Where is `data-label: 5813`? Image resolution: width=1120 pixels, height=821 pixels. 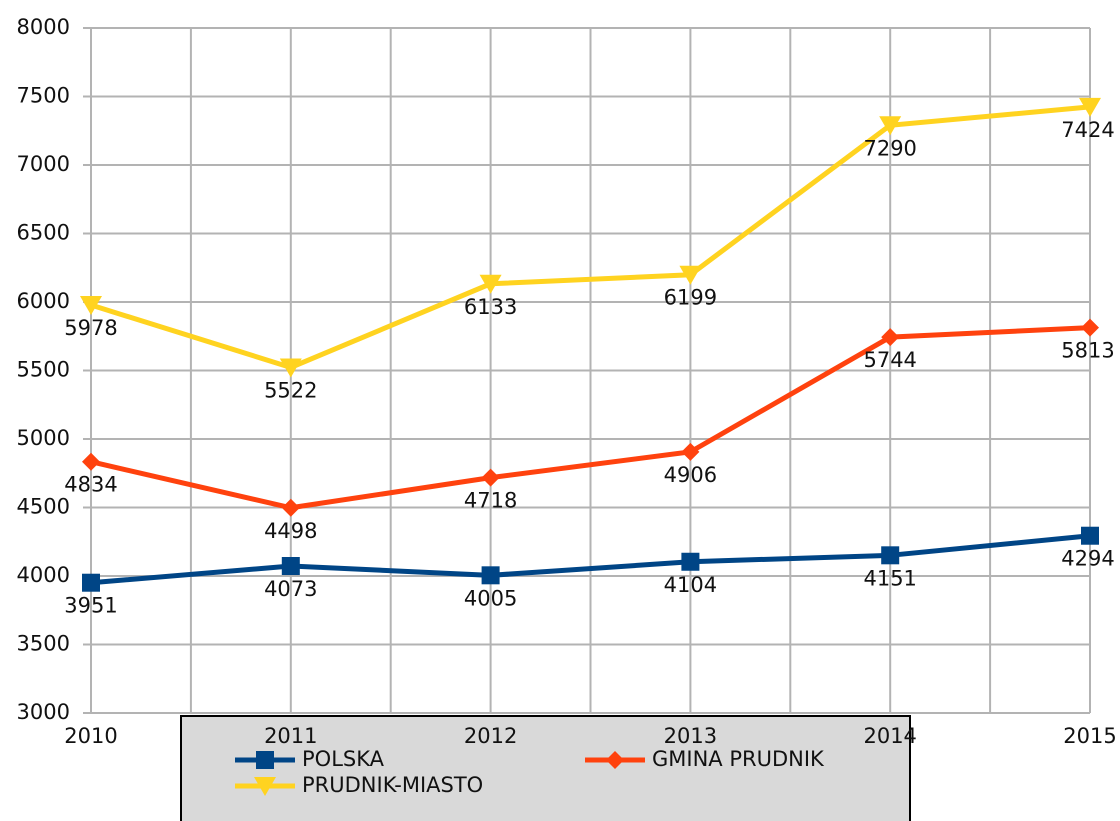
data-label: 5813 is located at coordinates (1087, 351).